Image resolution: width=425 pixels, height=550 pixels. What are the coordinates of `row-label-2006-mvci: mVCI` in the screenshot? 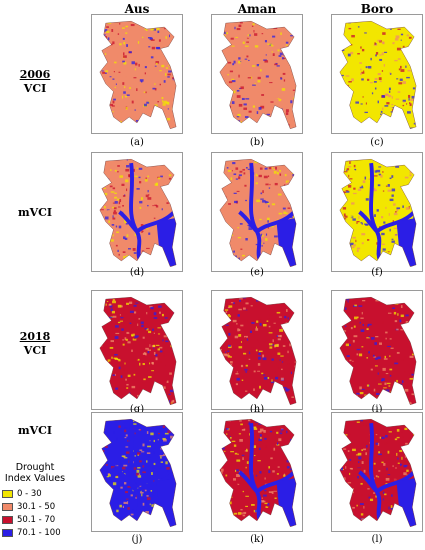 It's located at (35, 213).